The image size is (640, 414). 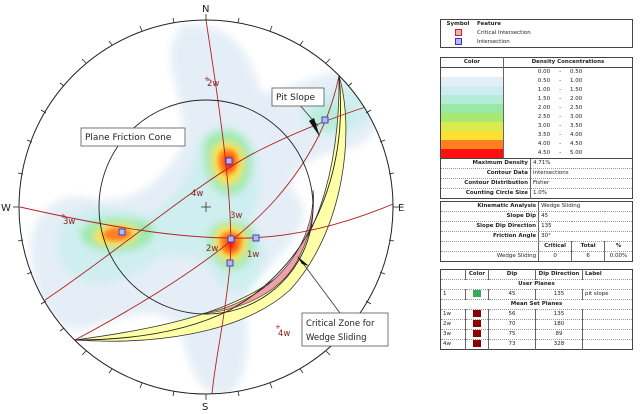 What do you see at coordinates (536, 216) in the screenshot?
I see `table-row: Slope Dip 45` at bounding box center [536, 216].